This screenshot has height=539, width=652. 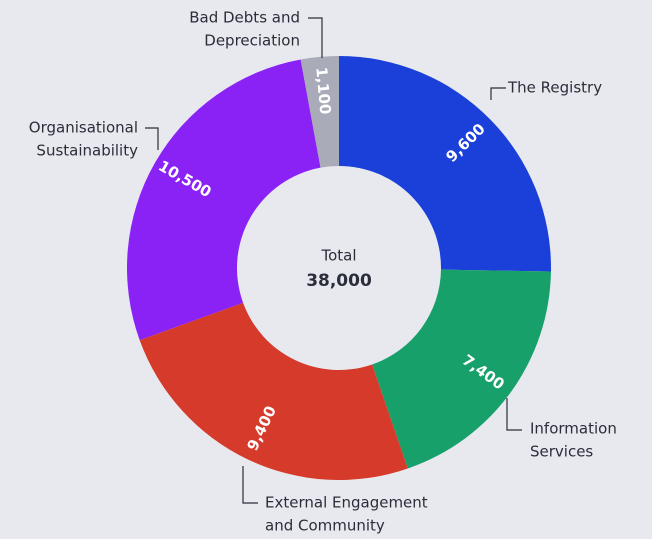 I want to click on slice-label: Sustainability, so click(x=87, y=151).